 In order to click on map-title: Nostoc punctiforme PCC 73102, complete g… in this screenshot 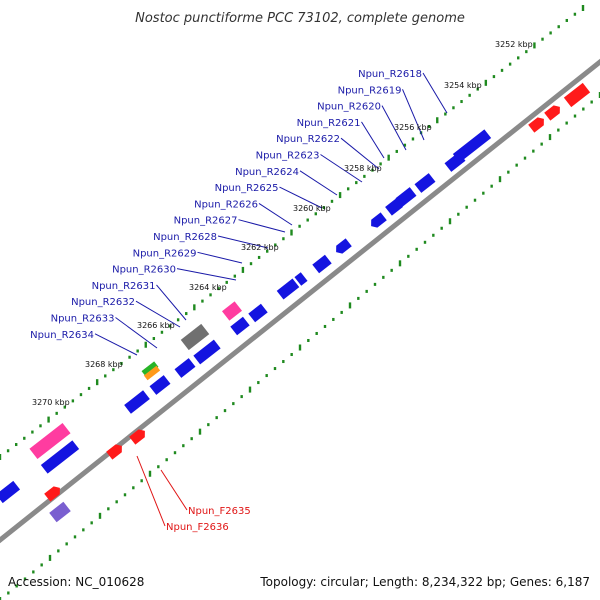, I will do `click(300, 18)`.